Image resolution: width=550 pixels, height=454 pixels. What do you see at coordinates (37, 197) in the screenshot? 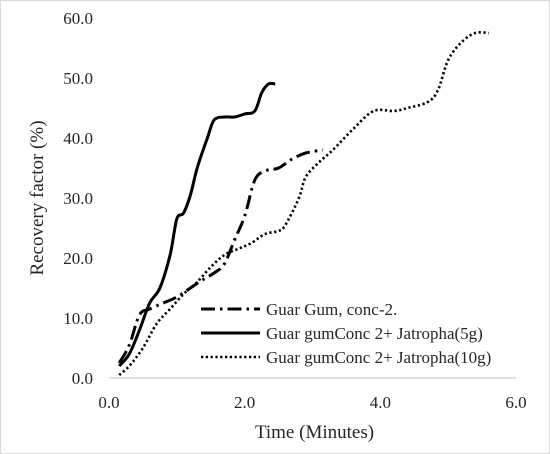
I see `y-axis-label: Recovery factor (%)` at bounding box center [37, 197].